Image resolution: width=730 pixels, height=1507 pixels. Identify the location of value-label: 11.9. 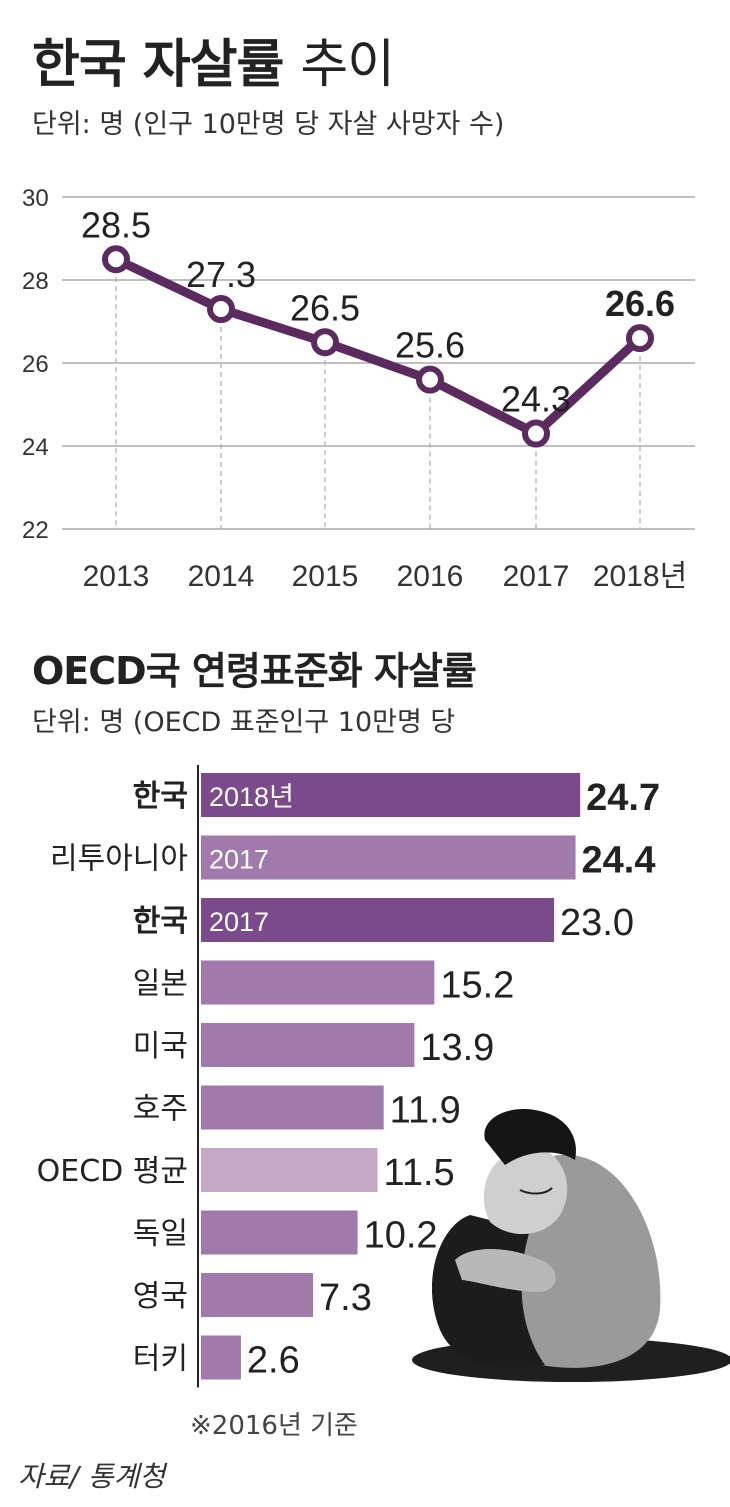
(425, 1111).